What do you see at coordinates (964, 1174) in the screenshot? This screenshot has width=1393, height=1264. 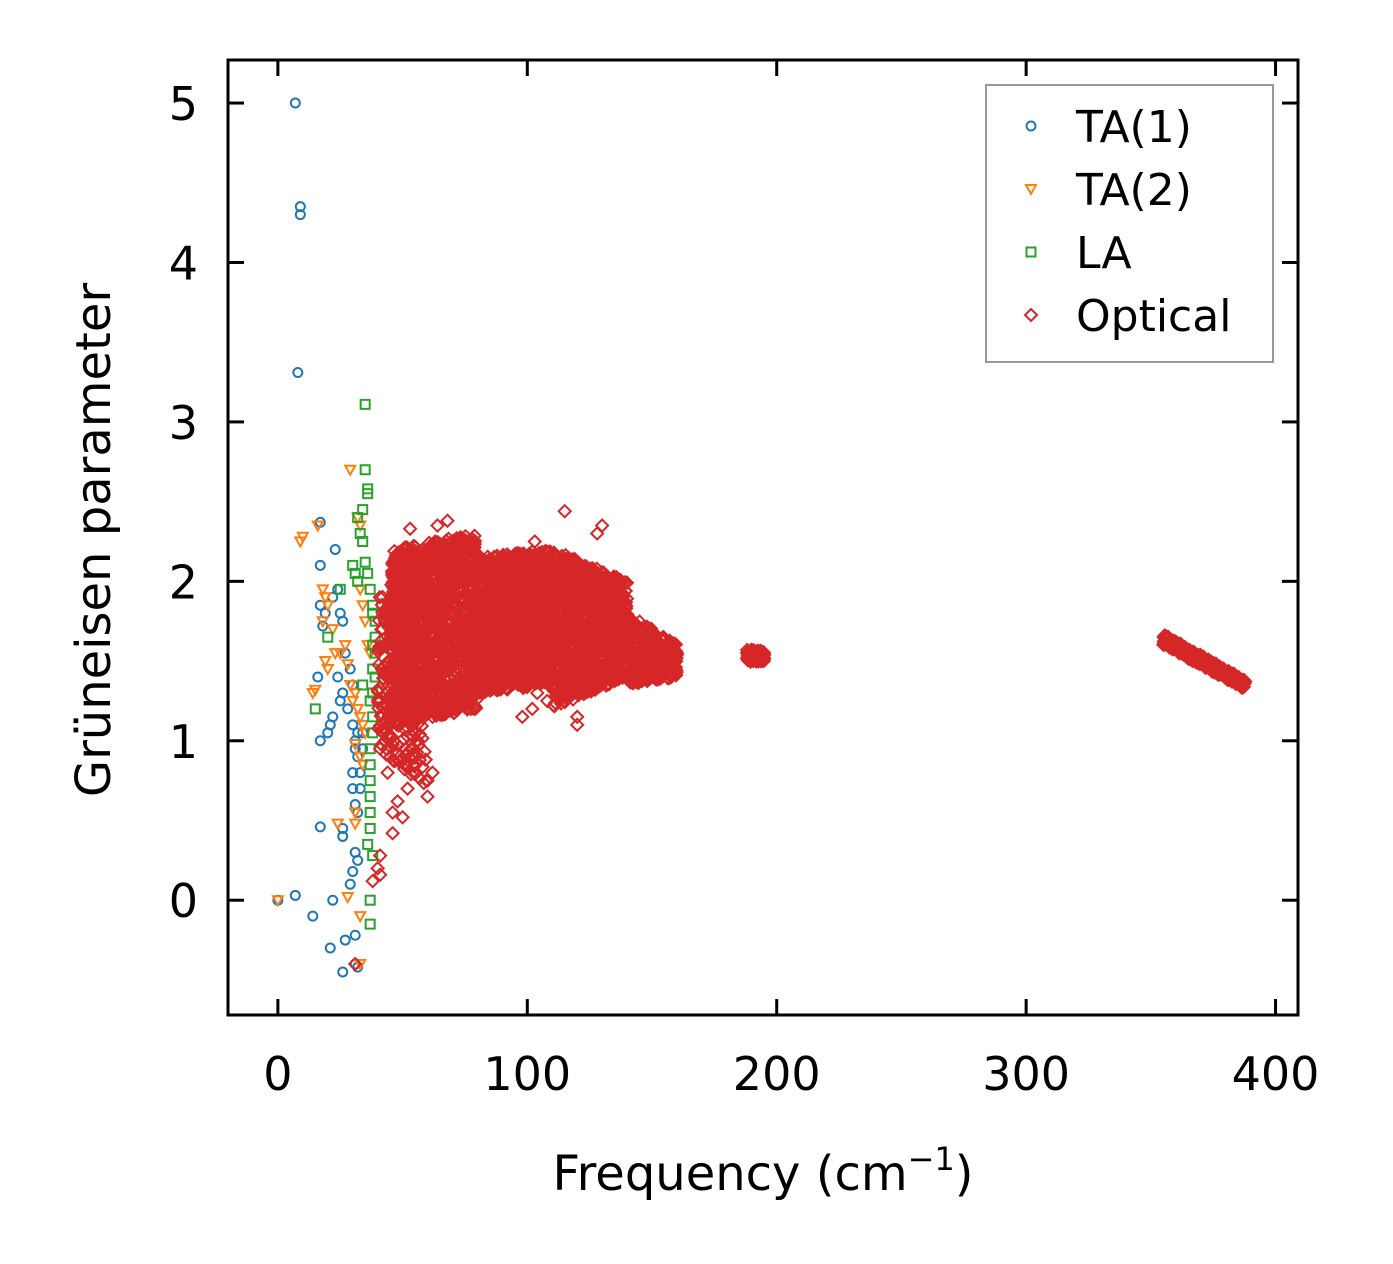 I see `x-axis-label-close: )` at bounding box center [964, 1174].